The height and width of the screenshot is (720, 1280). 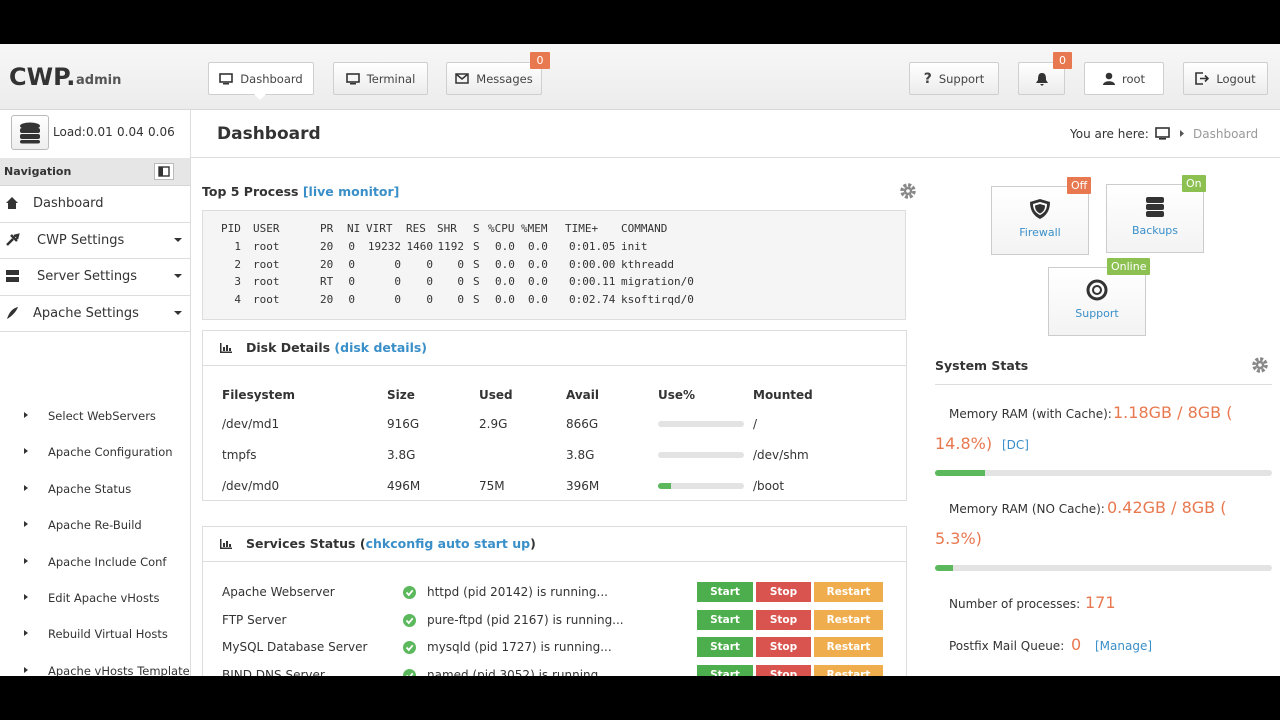 I want to click on quick-card: Support, so click(x=1097, y=301).